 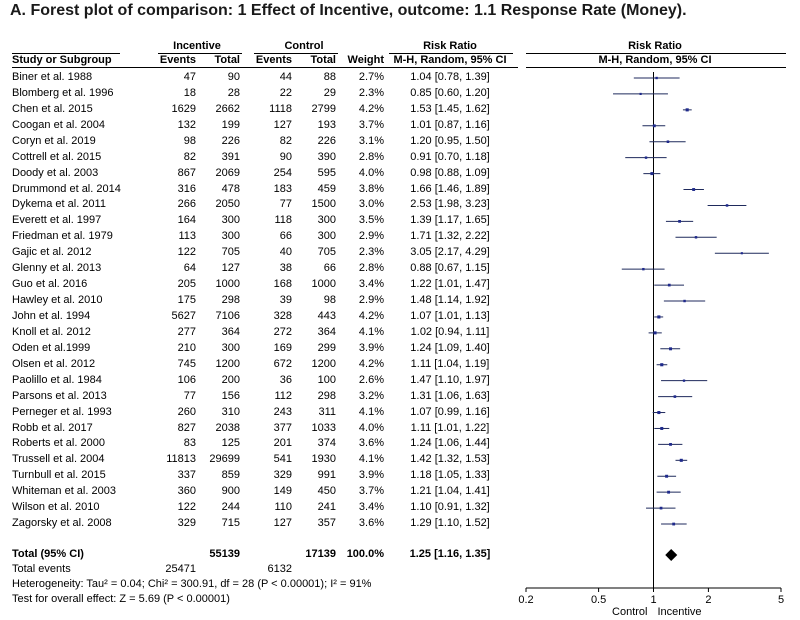 What do you see at coordinates (285, 300) in the screenshot?
I see `row-events-control: 39` at bounding box center [285, 300].